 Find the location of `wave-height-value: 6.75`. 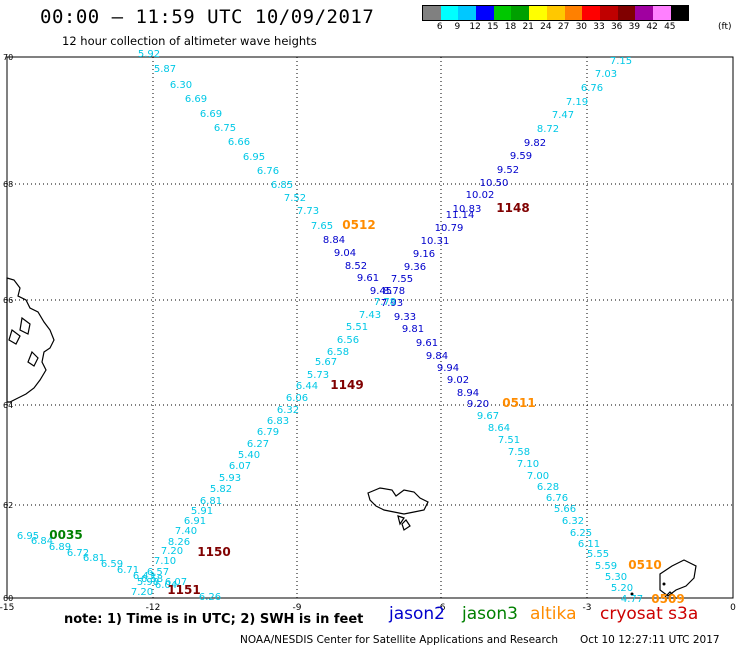

wave-height-value: 6.75 is located at coordinates (225, 128).